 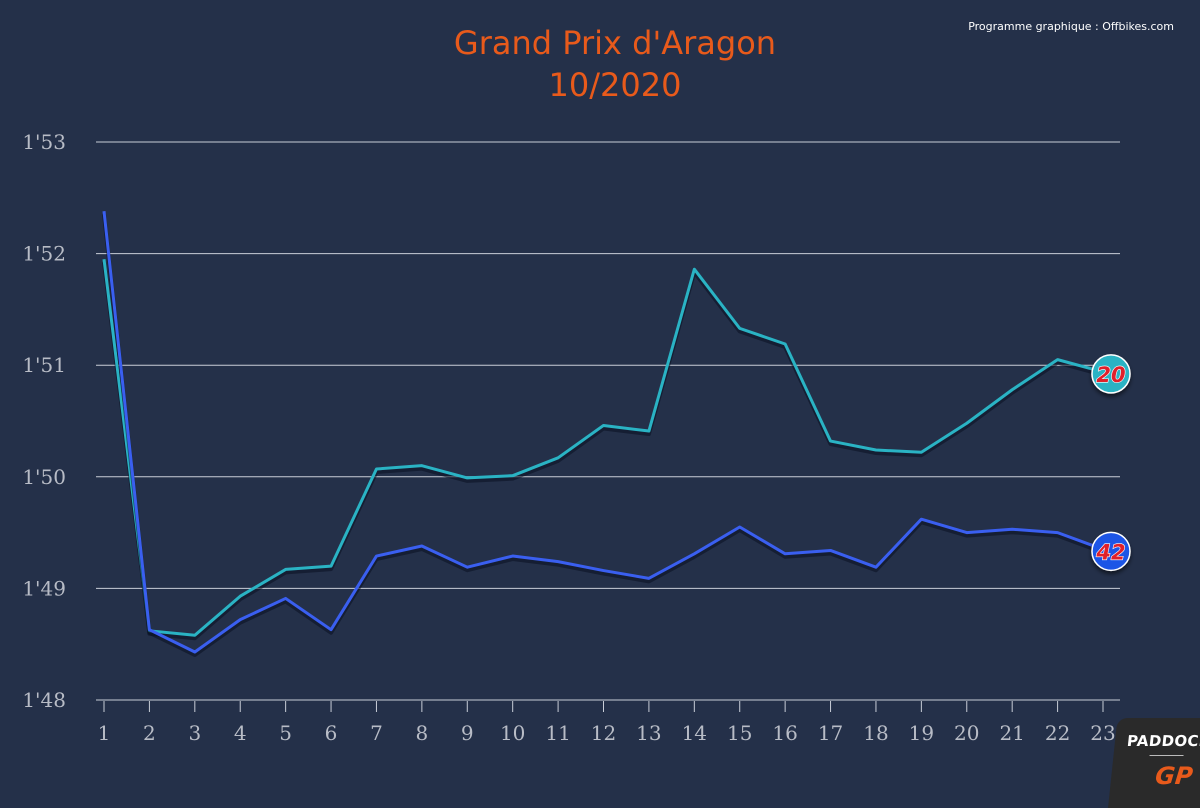 What do you see at coordinates (1057, 733) in the screenshot?
I see `x-tick-label: 22` at bounding box center [1057, 733].